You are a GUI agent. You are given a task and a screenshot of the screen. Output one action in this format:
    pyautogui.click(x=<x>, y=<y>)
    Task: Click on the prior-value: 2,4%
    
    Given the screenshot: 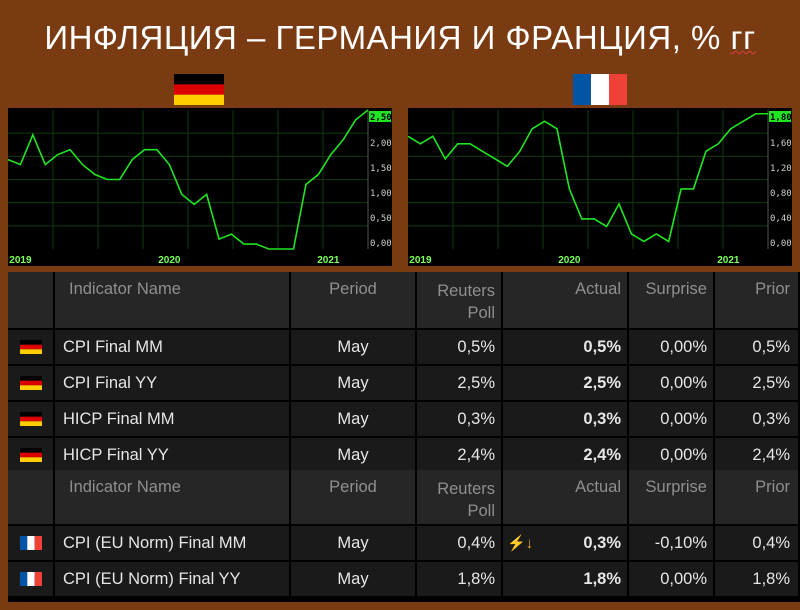 What is the action you would take?
    pyautogui.click(x=757, y=455)
    